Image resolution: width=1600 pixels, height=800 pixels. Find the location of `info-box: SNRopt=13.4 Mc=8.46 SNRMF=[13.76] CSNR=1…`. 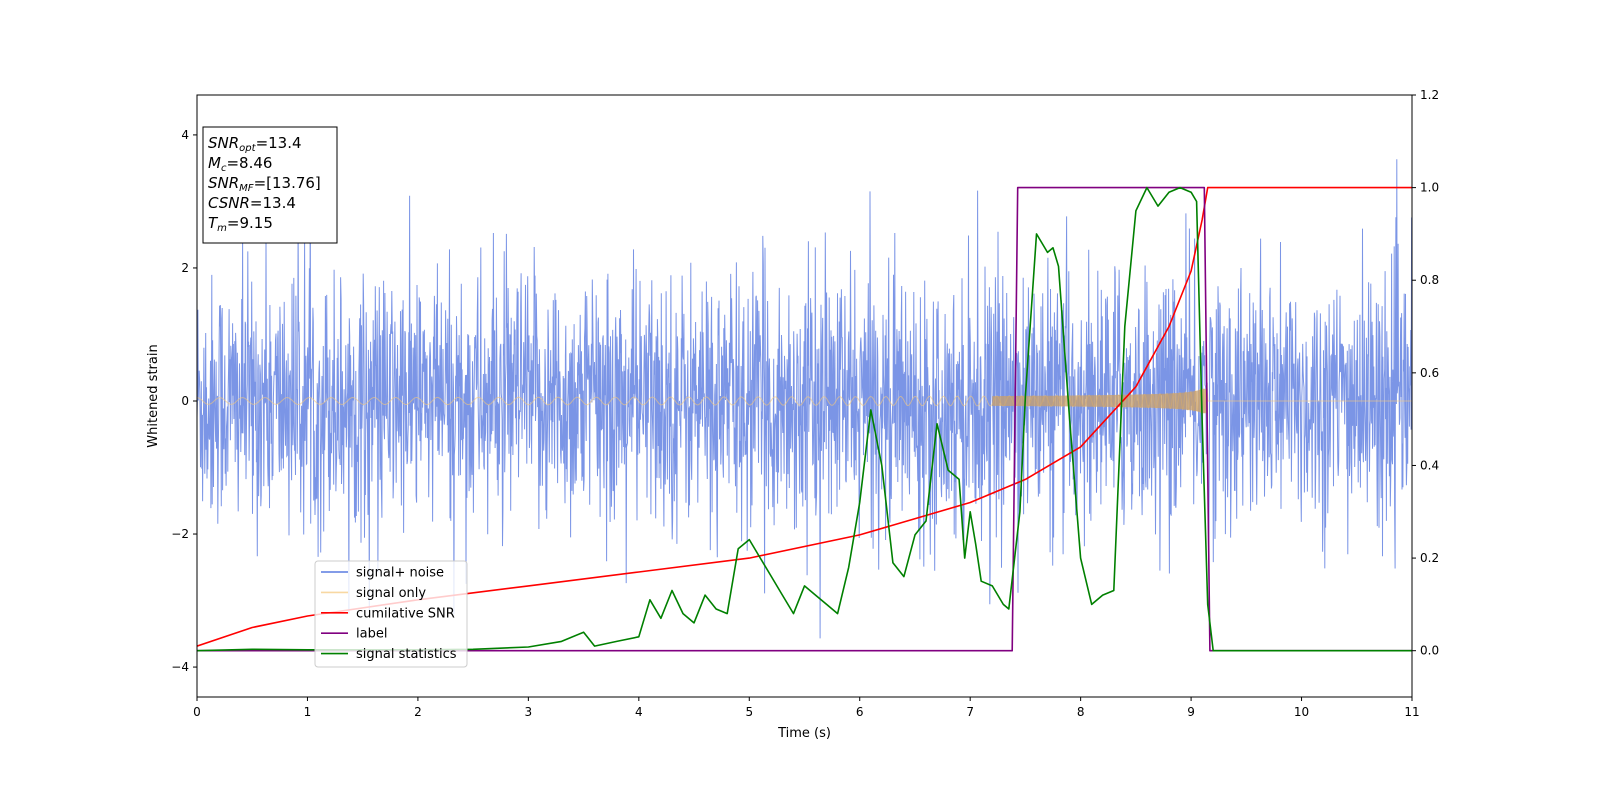

info-box: SNRopt=13.4 Mc=8.46 SNRMF=[13.76] CSNR=1… is located at coordinates (270, 185).